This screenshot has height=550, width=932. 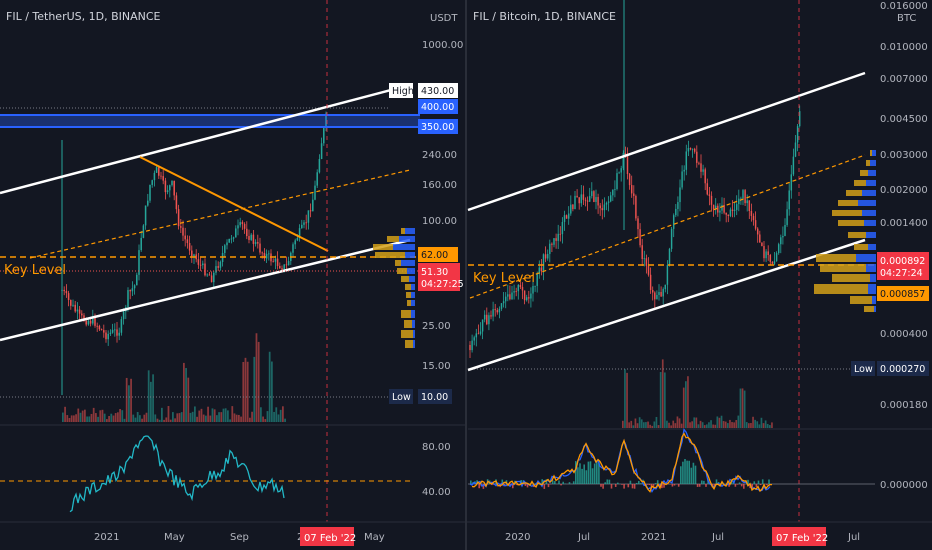 I want to click on right-ytick-007: 0.007000, so click(x=904, y=79).